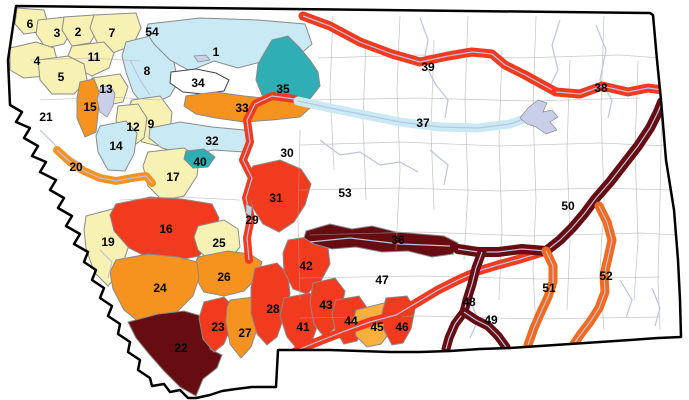 Image resolution: width=689 pixels, height=400 pixels. Describe the element at coordinates (539, 117) in the screenshot. I see `fort-peck-lake` at that location.